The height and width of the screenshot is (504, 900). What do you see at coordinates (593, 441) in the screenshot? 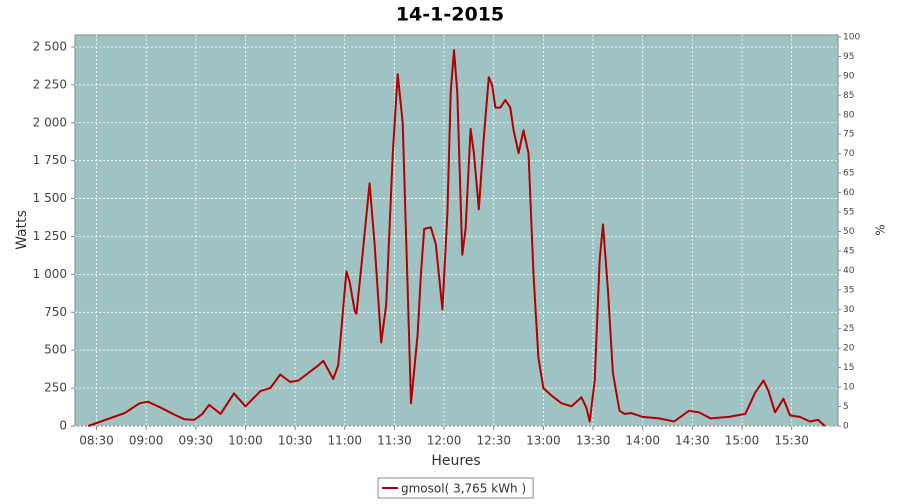
I see `x-tick-label: 13:30` at bounding box center [593, 441].